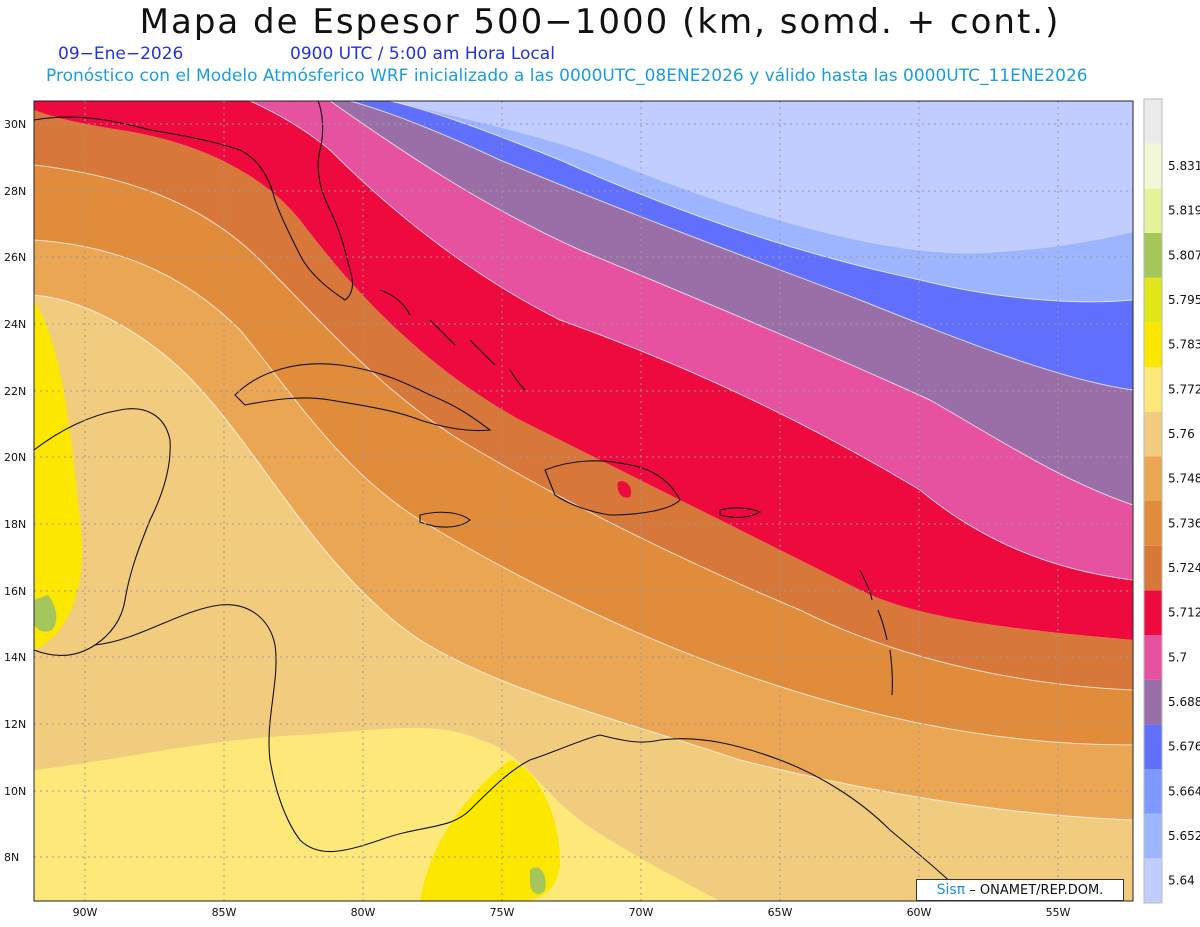 This screenshot has height=927, width=1200. What do you see at coordinates (919, 912) in the screenshot?
I see `lon-label: 60W` at bounding box center [919, 912].